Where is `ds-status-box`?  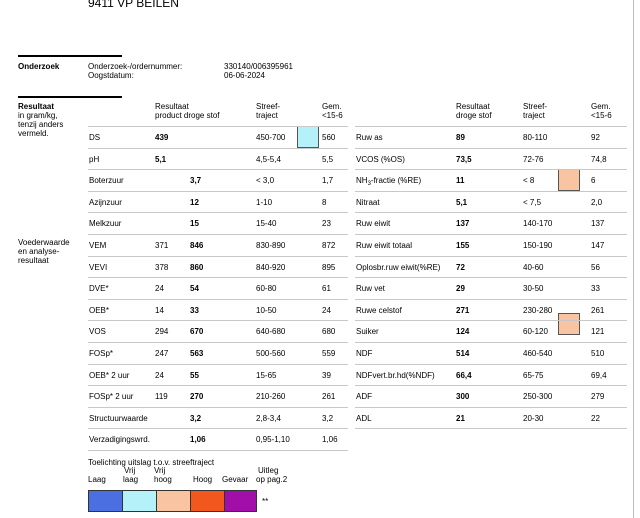
ds-status-box is located at coordinates (308, 137).